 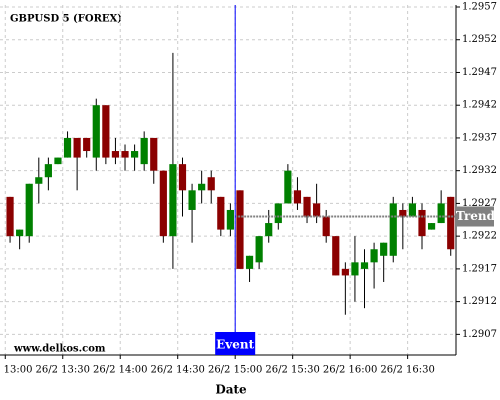 What do you see at coordinates (479, 334) in the screenshot?
I see `y-tick-label: 1.2907` at bounding box center [479, 334].